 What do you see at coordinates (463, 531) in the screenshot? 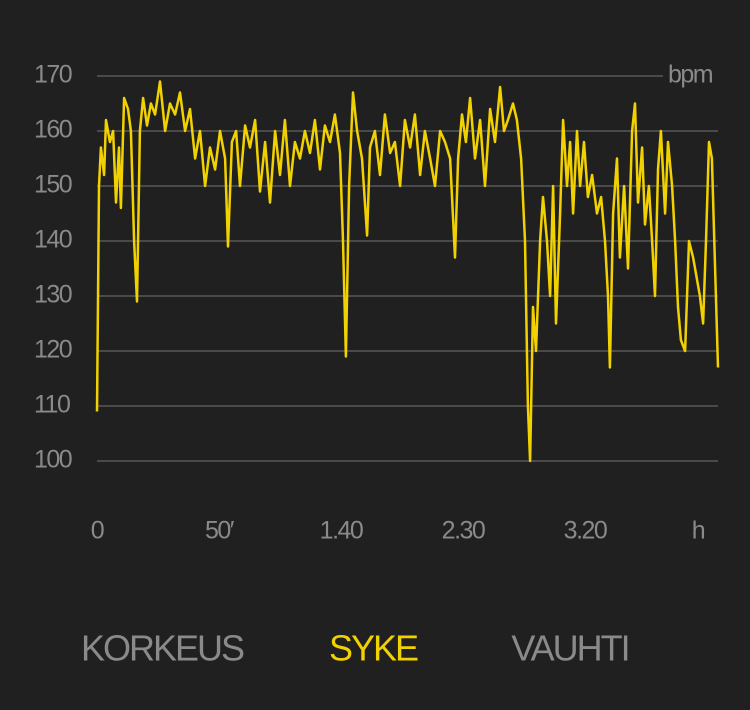
I see `x-tick-label: 2.30` at bounding box center [463, 531].